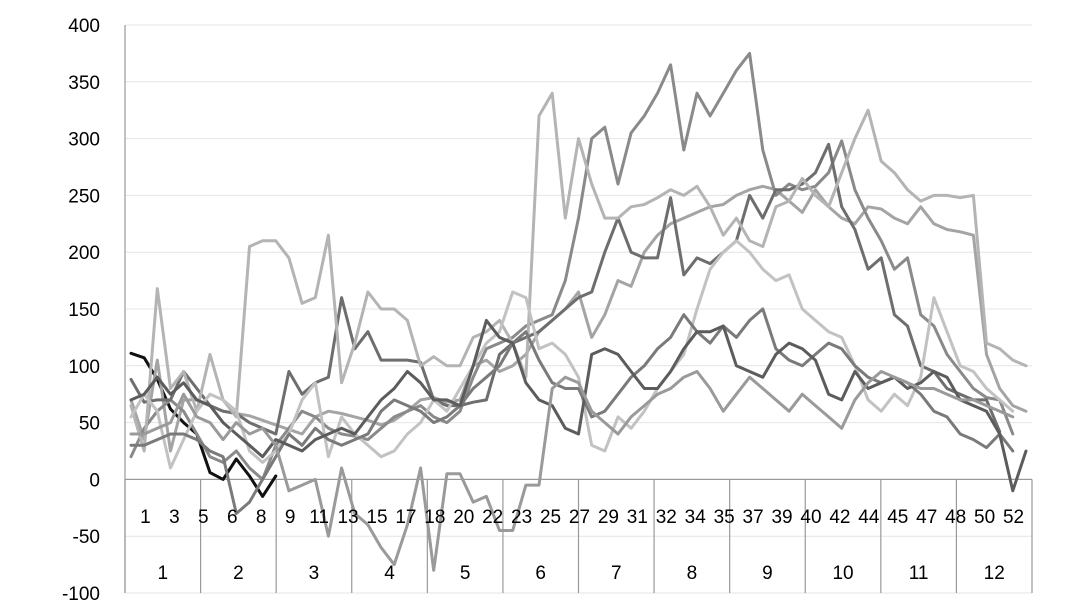  I want to click on month-label: 6, so click(540, 573).